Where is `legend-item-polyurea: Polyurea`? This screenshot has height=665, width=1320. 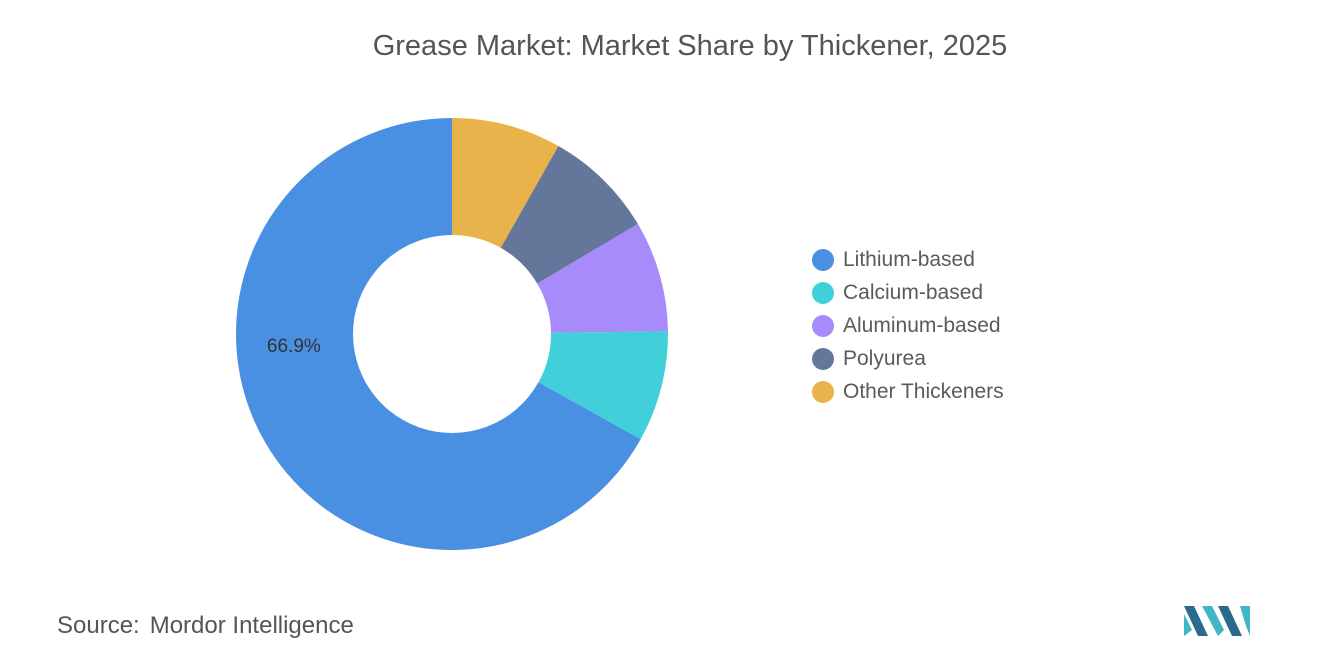 legend-item-polyurea: Polyurea is located at coordinates (908, 358).